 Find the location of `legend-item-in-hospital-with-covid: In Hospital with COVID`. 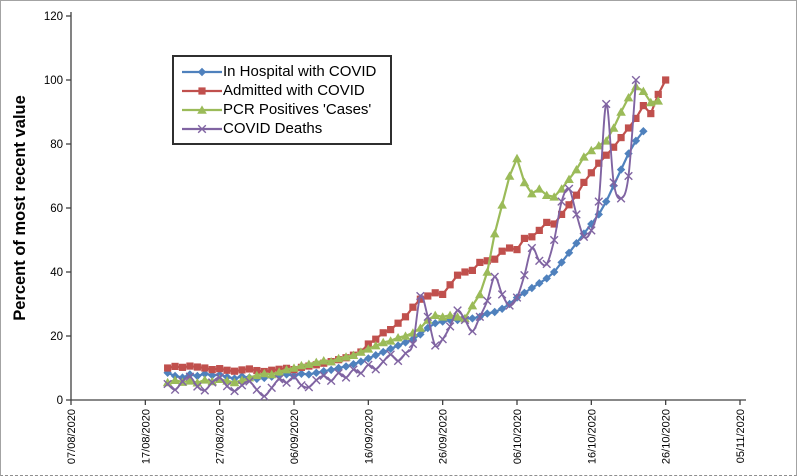

legend-item-in-hospital-with-covid: In Hospital with COVID is located at coordinates (278, 71).